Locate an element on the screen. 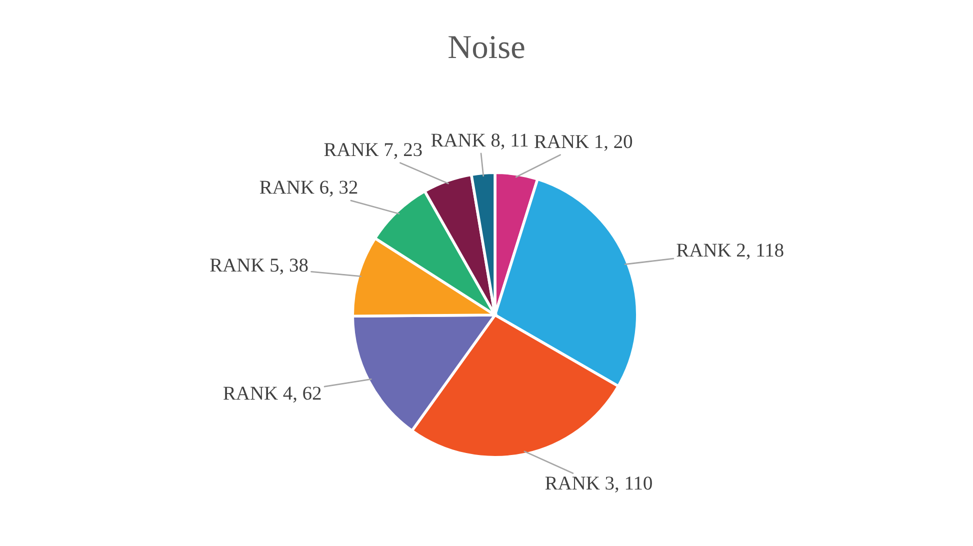 The width and height of the screenshot is (973, 546). chart-title: Noise is located at coordinates (486, 47).